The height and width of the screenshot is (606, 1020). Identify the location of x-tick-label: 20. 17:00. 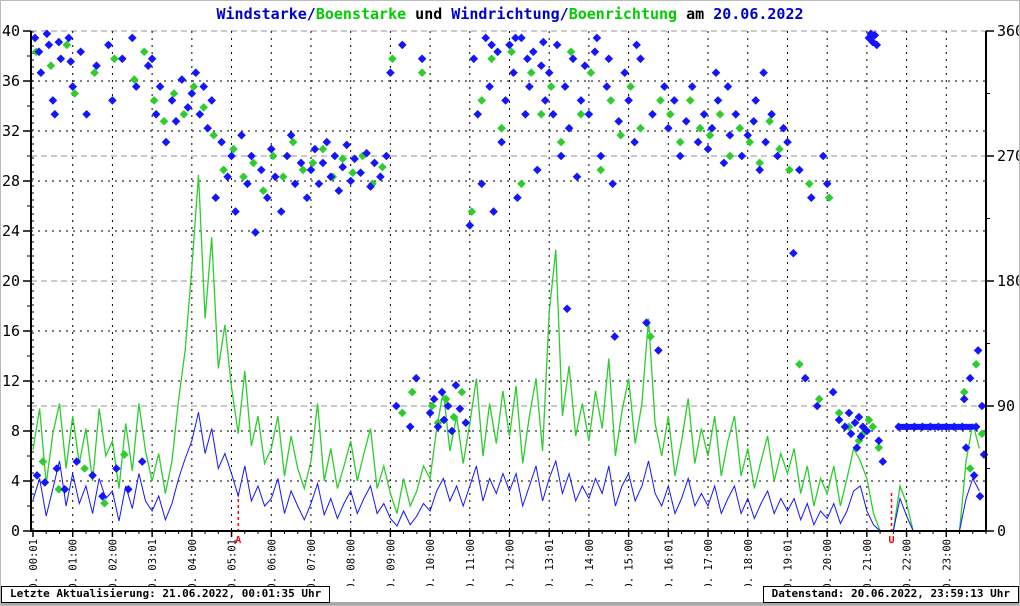
(709, 567).